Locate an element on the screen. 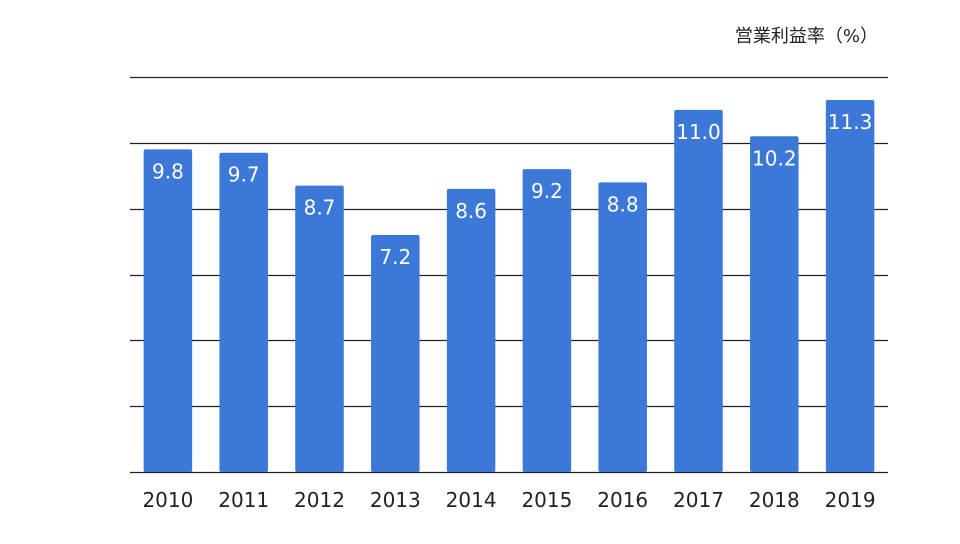 The height and width of the screenshot is (544, 960). data-label-2013: 7.2 is located at coordinates (395, 257).